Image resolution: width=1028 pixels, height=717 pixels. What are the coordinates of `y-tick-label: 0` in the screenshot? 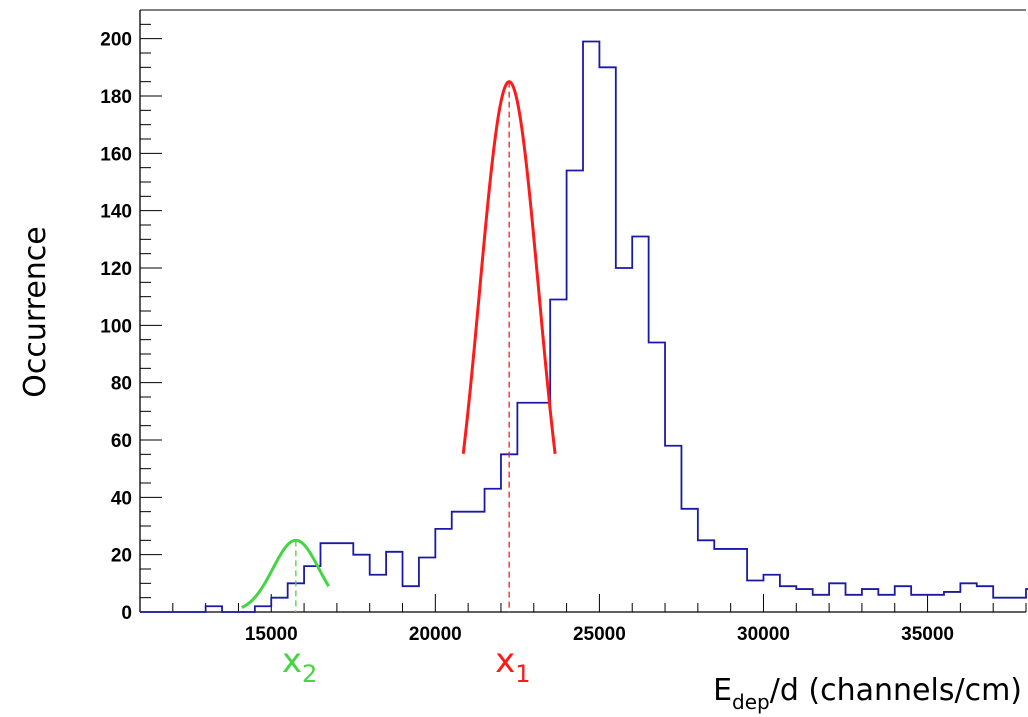 It's located at (126, 613).